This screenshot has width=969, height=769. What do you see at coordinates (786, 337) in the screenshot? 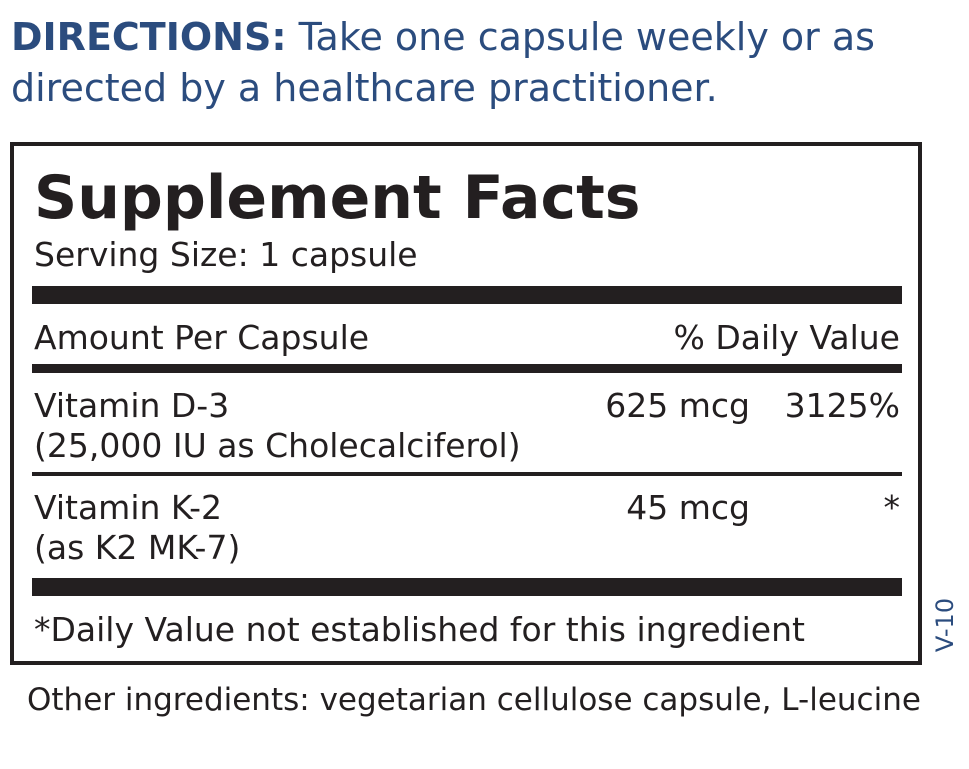
I see `daily-value-header: % Daily Value` at bounding box center [786, 337].